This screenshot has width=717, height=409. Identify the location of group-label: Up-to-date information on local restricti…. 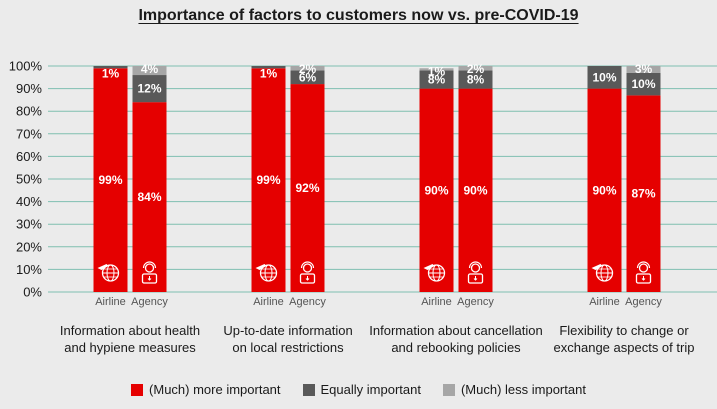
(288, 339).